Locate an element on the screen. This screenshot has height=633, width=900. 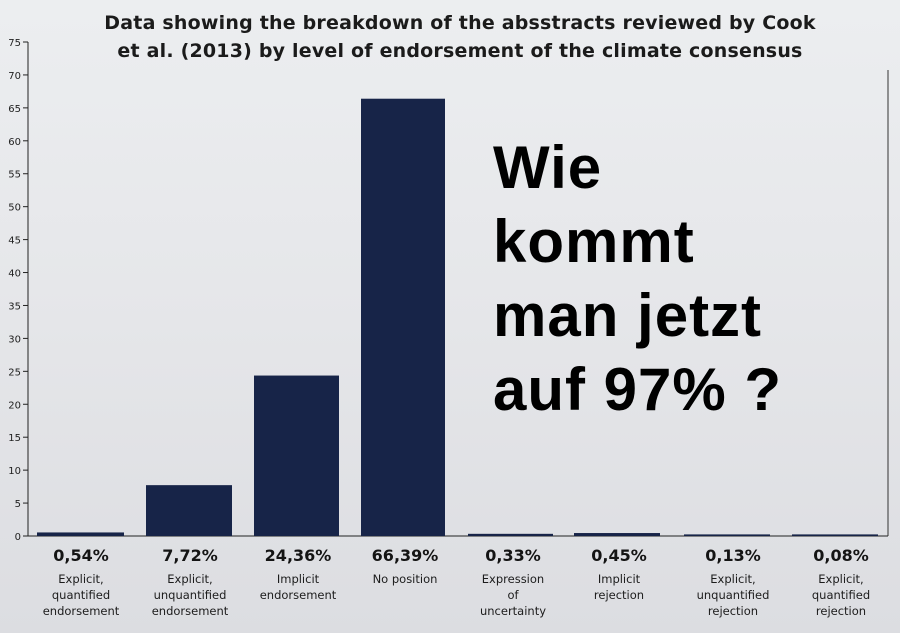
y-tick-label: 35 is located at coordinates (14, 306).